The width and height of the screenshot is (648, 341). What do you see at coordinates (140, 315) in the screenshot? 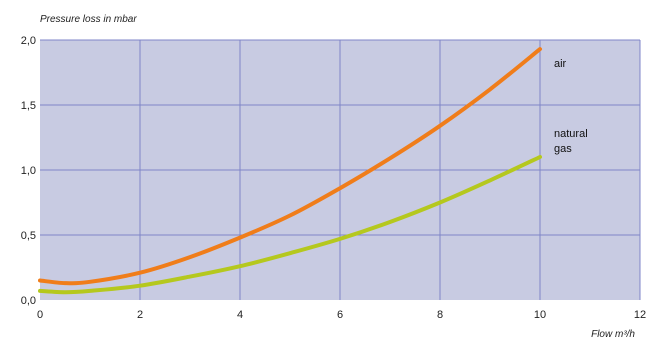
I see `x-tick-label: 2` at bounding box center [140, 315].